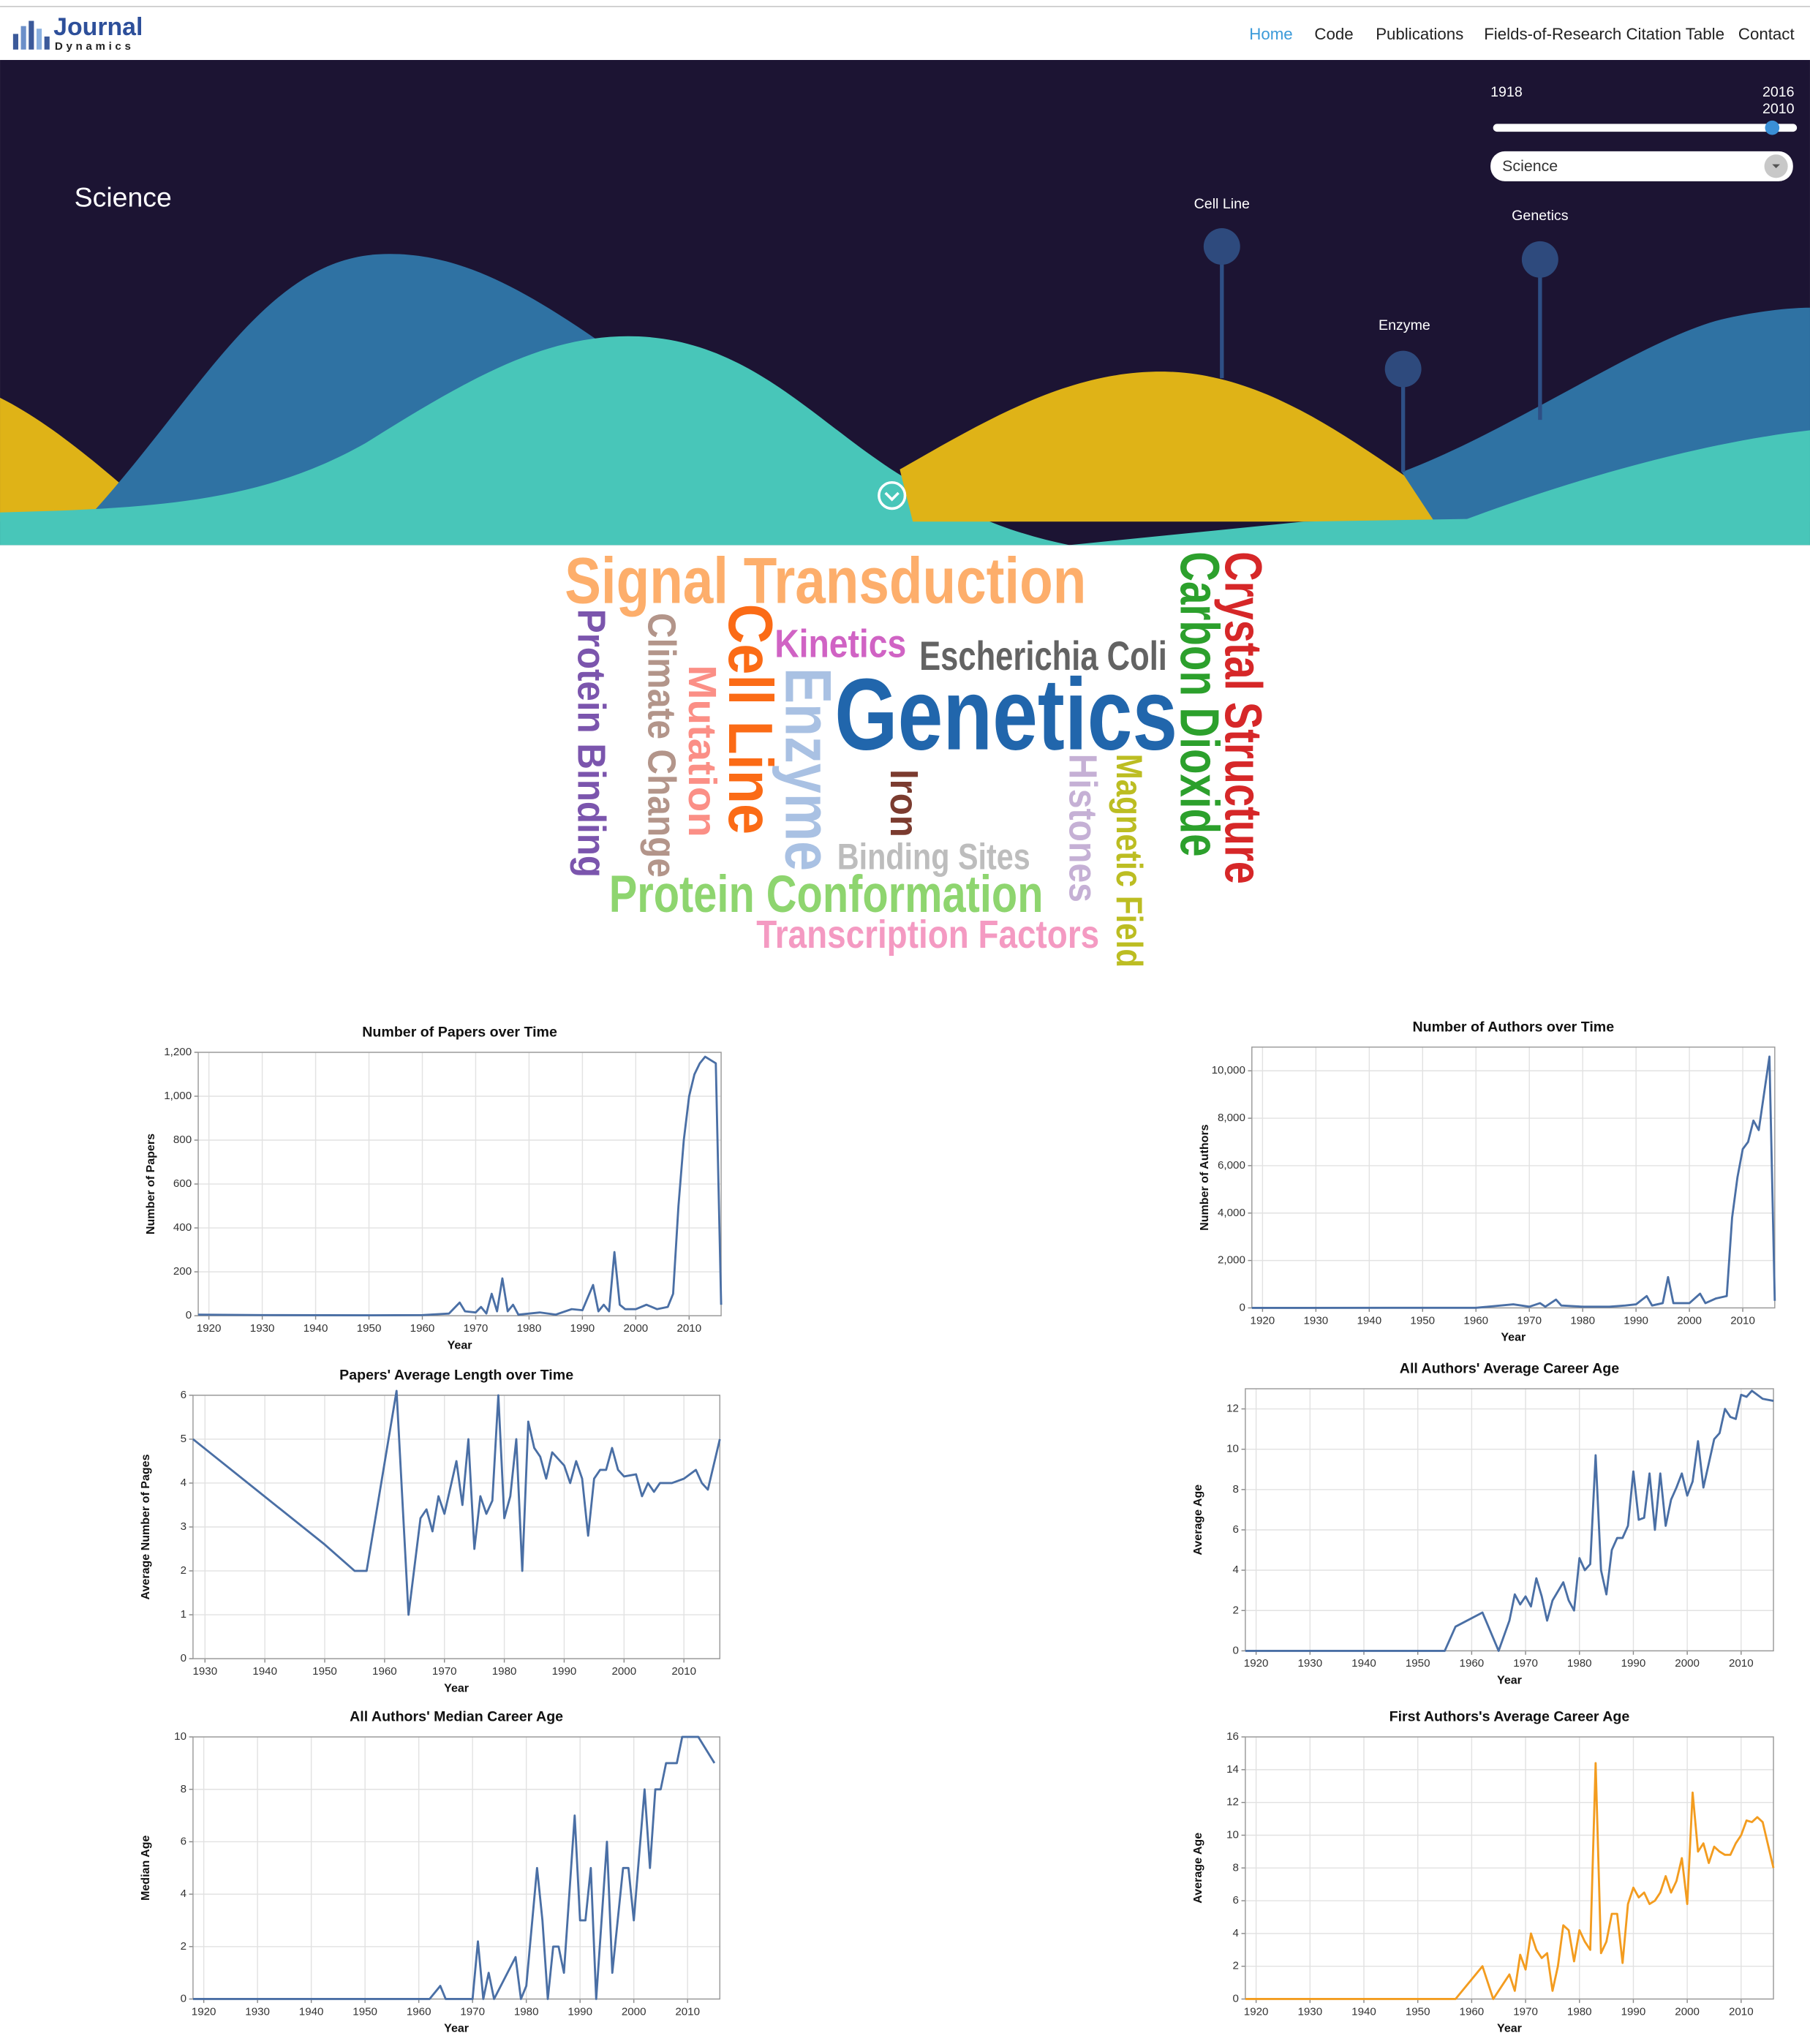 The height and width of the screenshot is (2044, 1810). Describe the element at coordinates (1043, 656) in the screenshot. I see `word: Escherichia Coli` at that location.